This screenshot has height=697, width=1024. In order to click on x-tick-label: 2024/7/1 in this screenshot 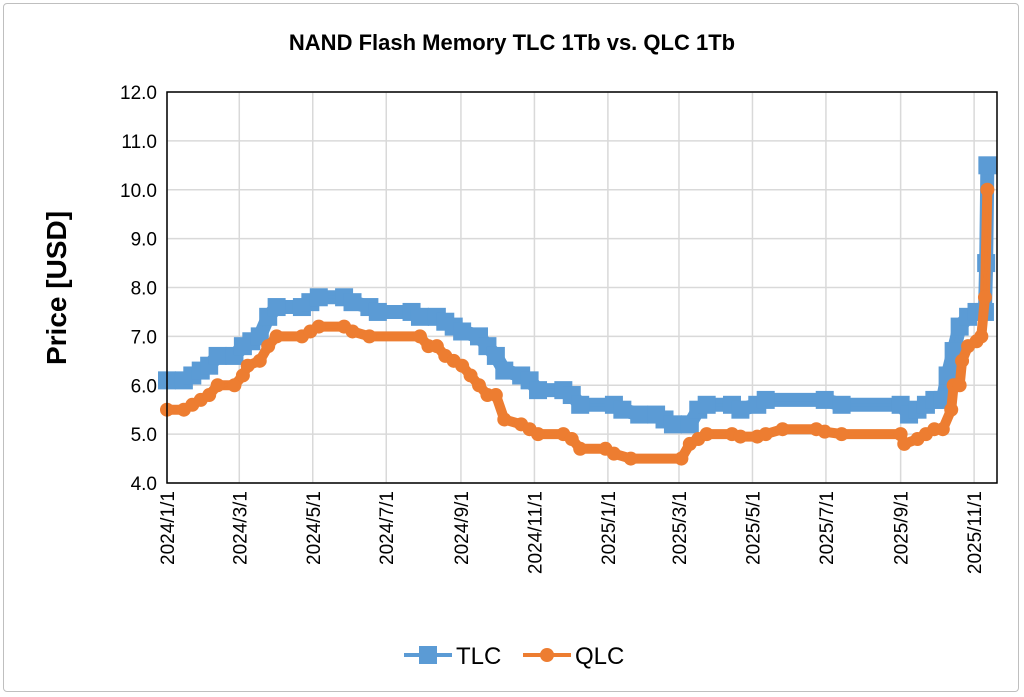, I will do `click(387, 528)`.